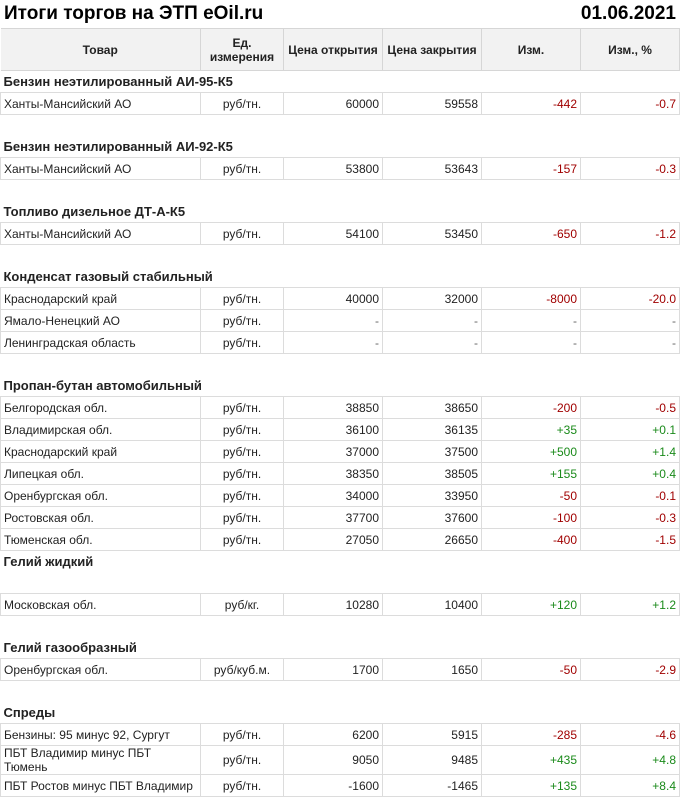  I want to click on cell: 33950, so click(432, 495).